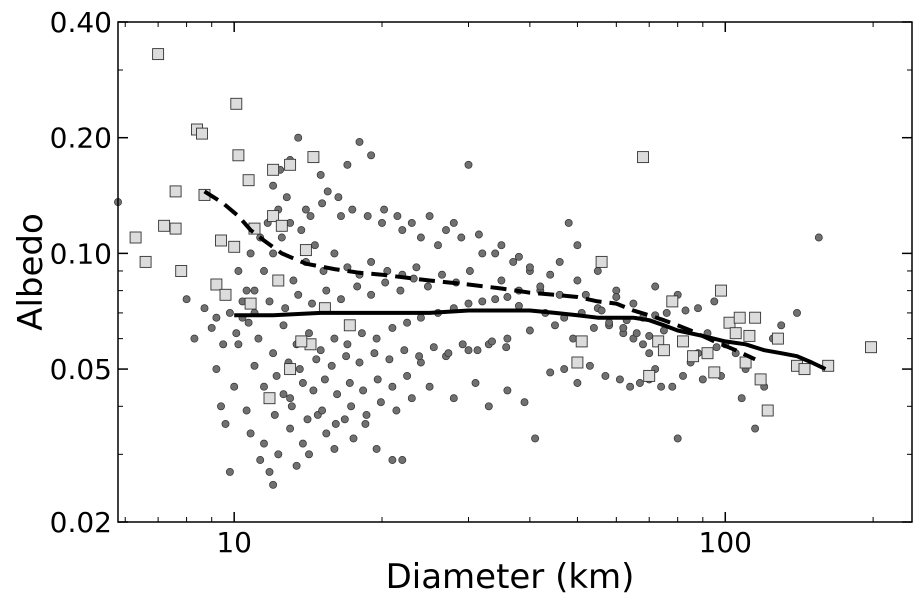  I want to click on y-tick-label: 0.40, so click(81, 22).